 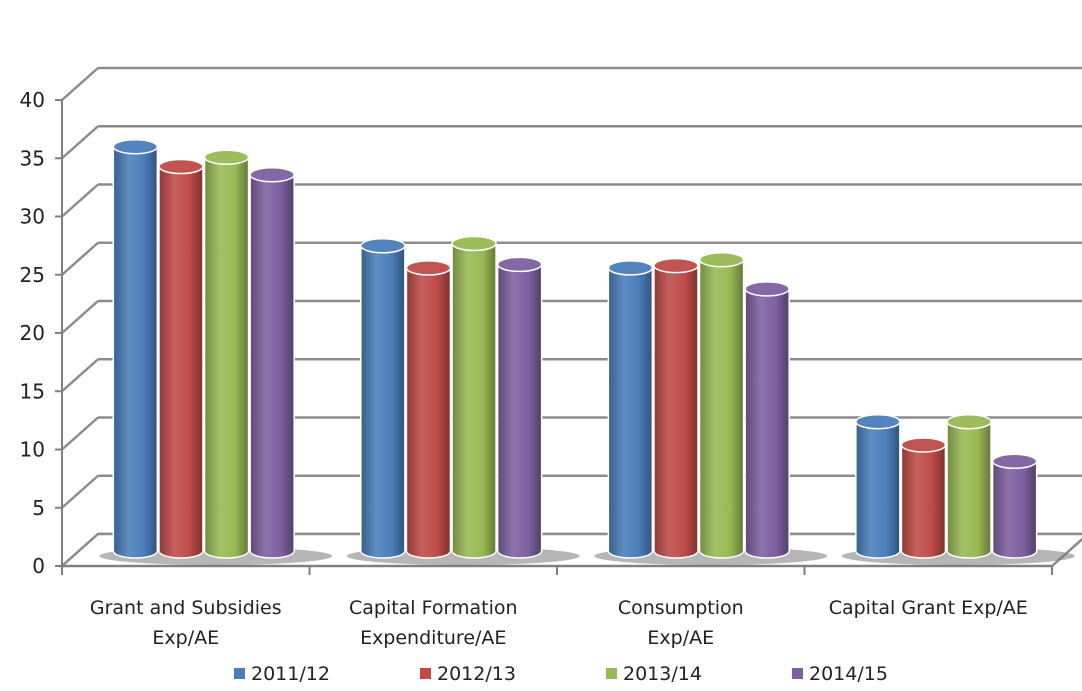 What do you see at coordinates (32, 217) in the screenshot?
I see `y-tick-label: 30` at bounding box center [32, 217].